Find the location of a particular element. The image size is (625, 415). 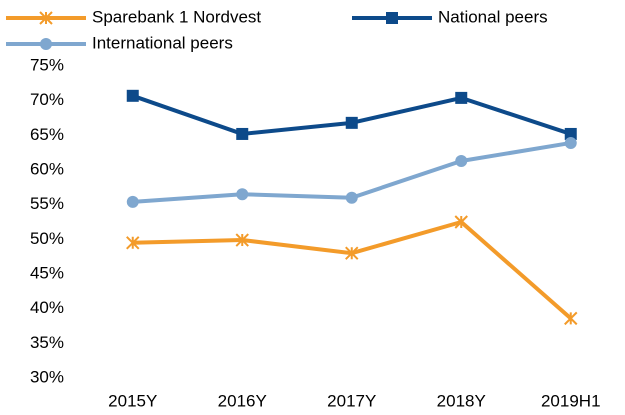

y-tick-label: 45% is located at coordinates (47, 272).